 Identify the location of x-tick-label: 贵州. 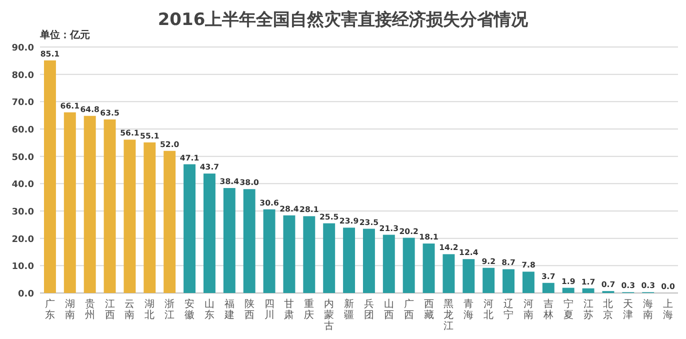
(89, 309).